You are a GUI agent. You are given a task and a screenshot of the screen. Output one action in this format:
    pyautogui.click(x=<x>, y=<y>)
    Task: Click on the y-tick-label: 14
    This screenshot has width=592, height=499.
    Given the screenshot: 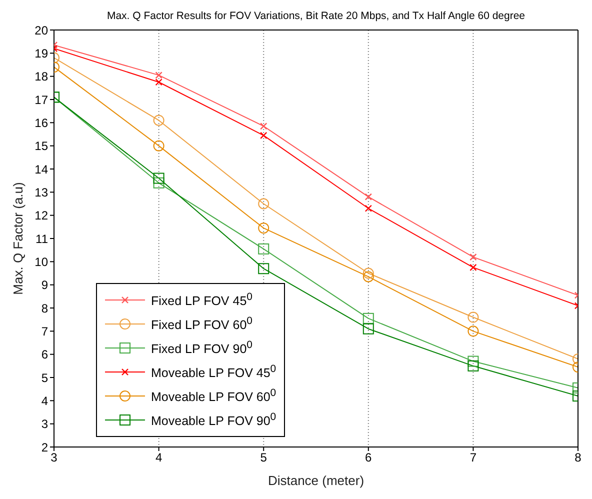 What is the action you would take?
    pyautogui.click(x=41, y=169)
    